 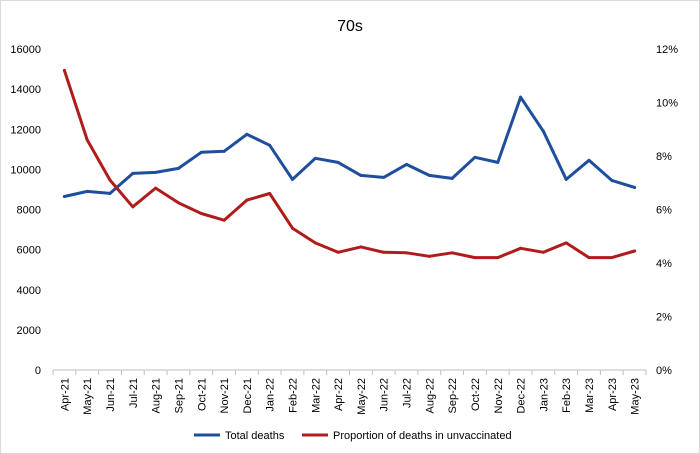 What do you see at coordinates (522, 395) in the screenshot?
I see `x-tick-label: Dec-22` at bounding box center [522, 395].